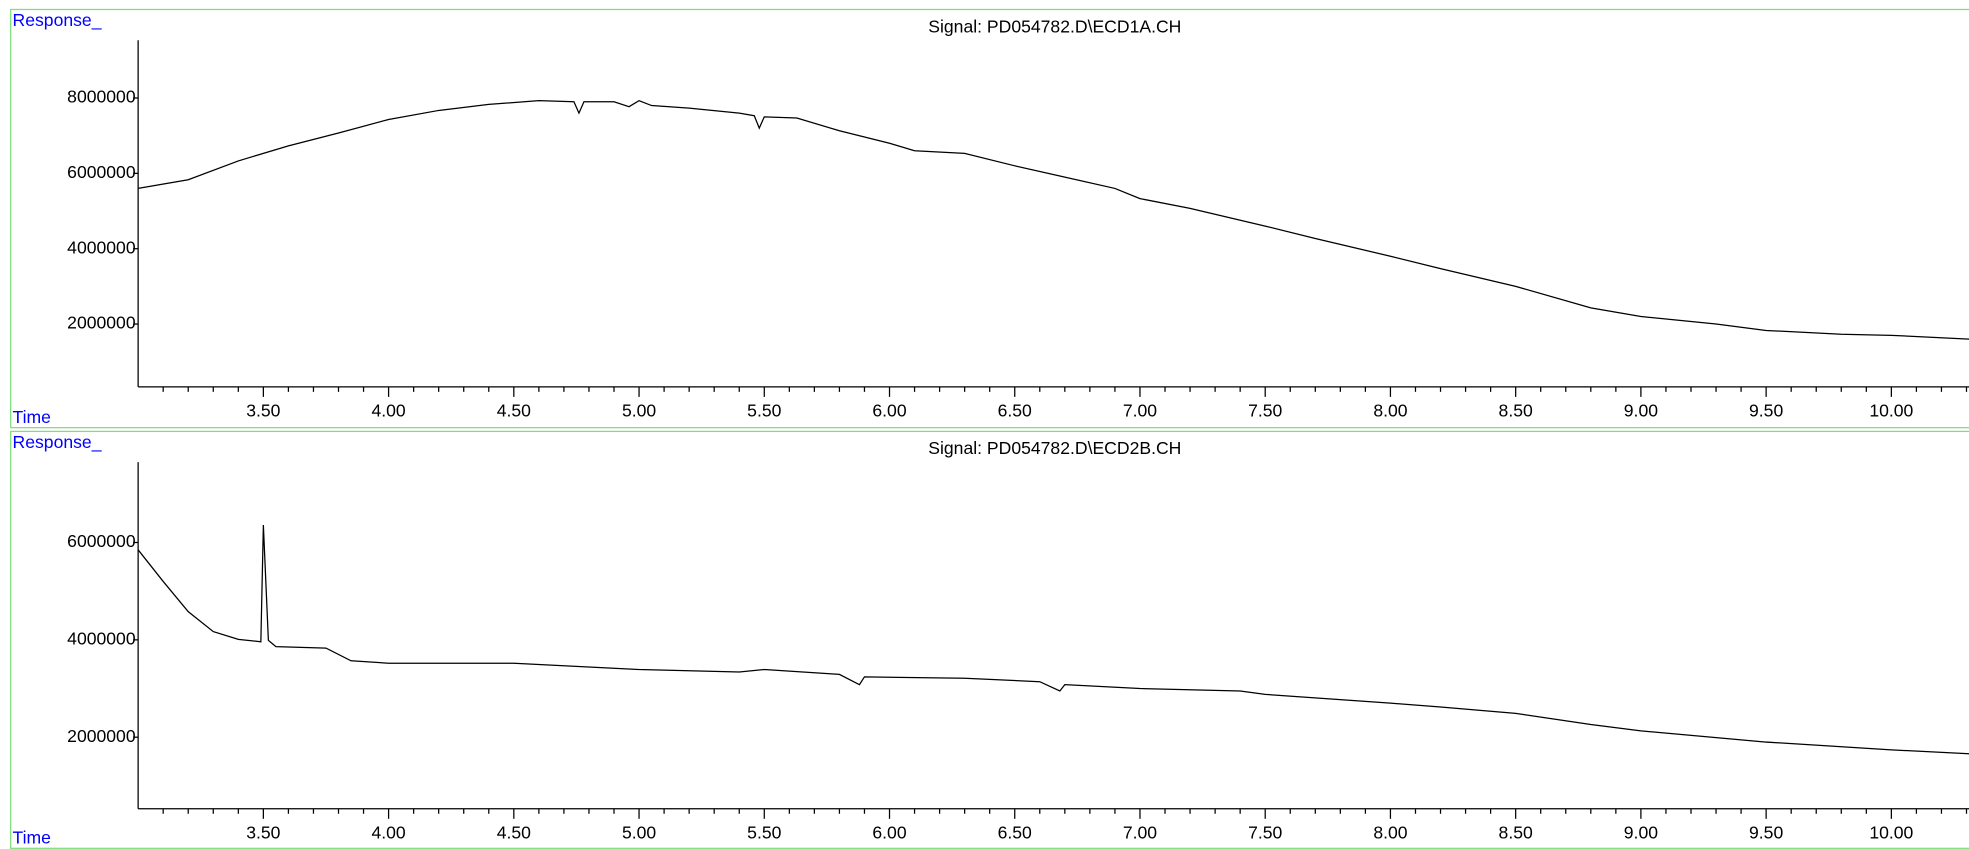 Image resolution: width=1969 pixels, height=849 pixels. I want to click on chart-title: Signal: PD054782.D\ECD1A.CH, so click(1054, 26).